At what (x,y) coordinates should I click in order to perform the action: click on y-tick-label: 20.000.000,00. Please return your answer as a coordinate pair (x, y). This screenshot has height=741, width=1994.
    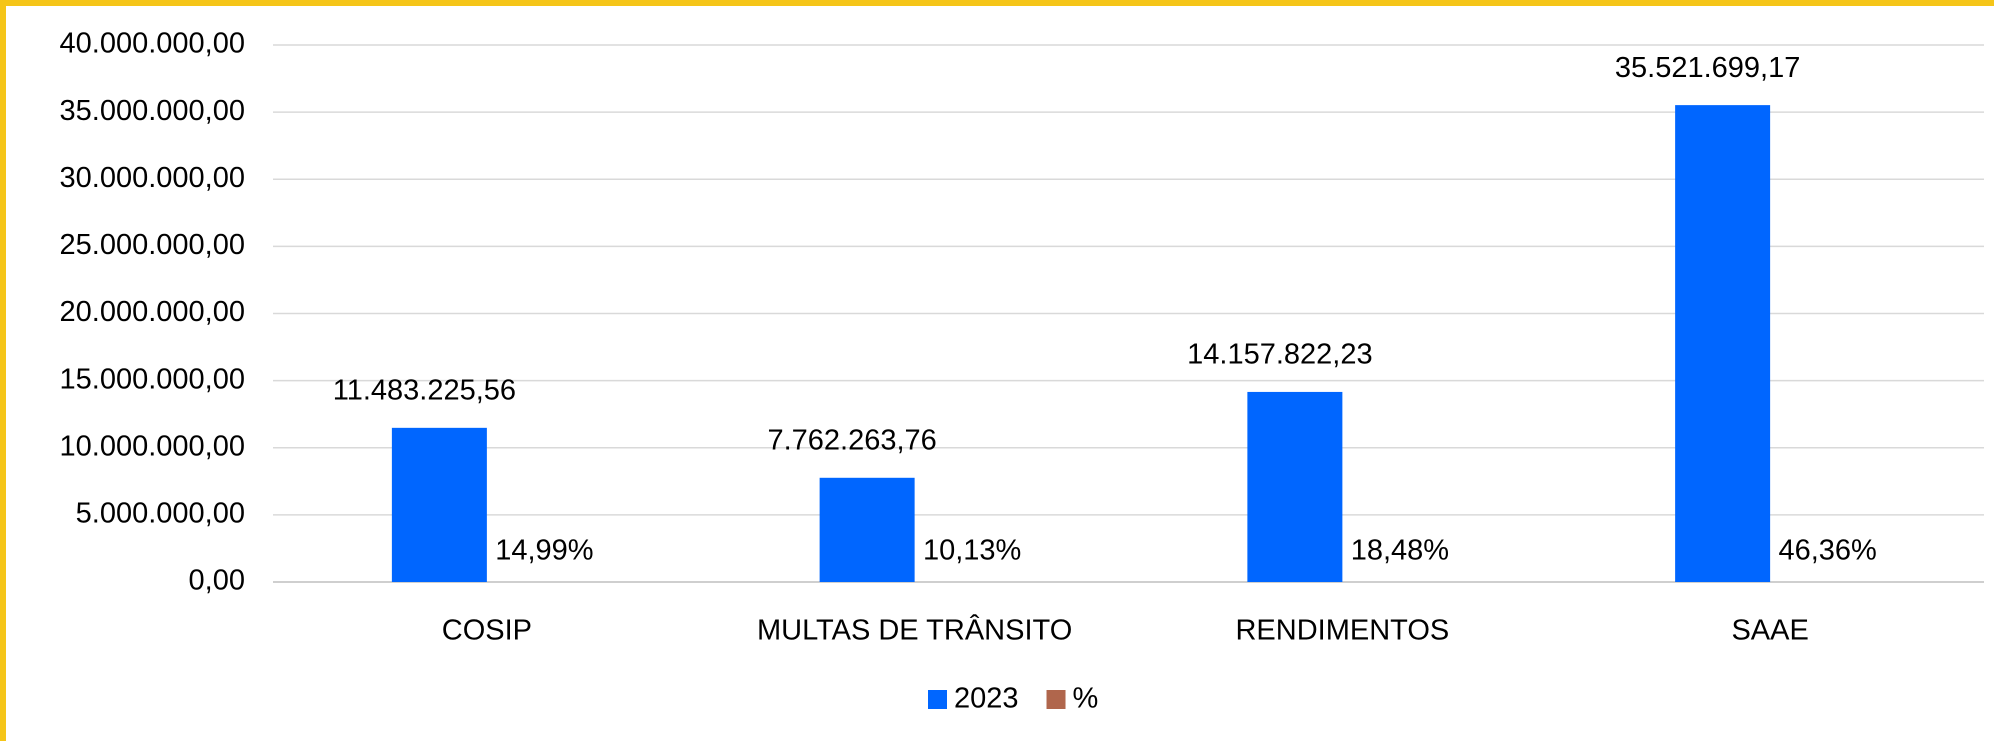
    Looking at the image, I should click on (152, 312).